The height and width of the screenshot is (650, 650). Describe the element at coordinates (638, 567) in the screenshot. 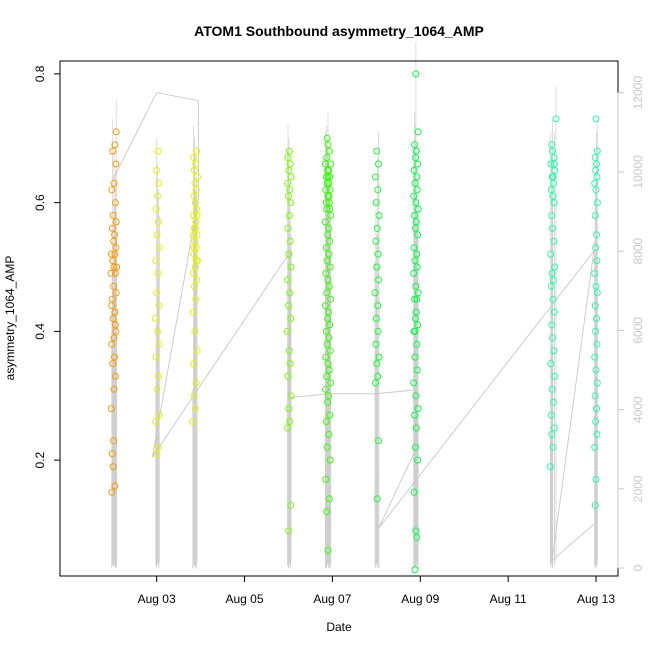

I see `y2-tick-label: 0` at that location.